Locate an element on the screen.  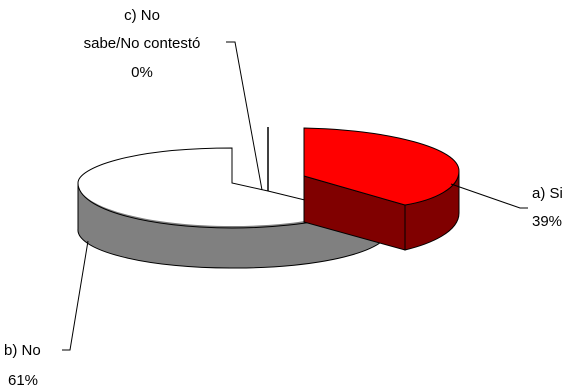
label-si-percent: 39% is located at coordinates (547, 221).